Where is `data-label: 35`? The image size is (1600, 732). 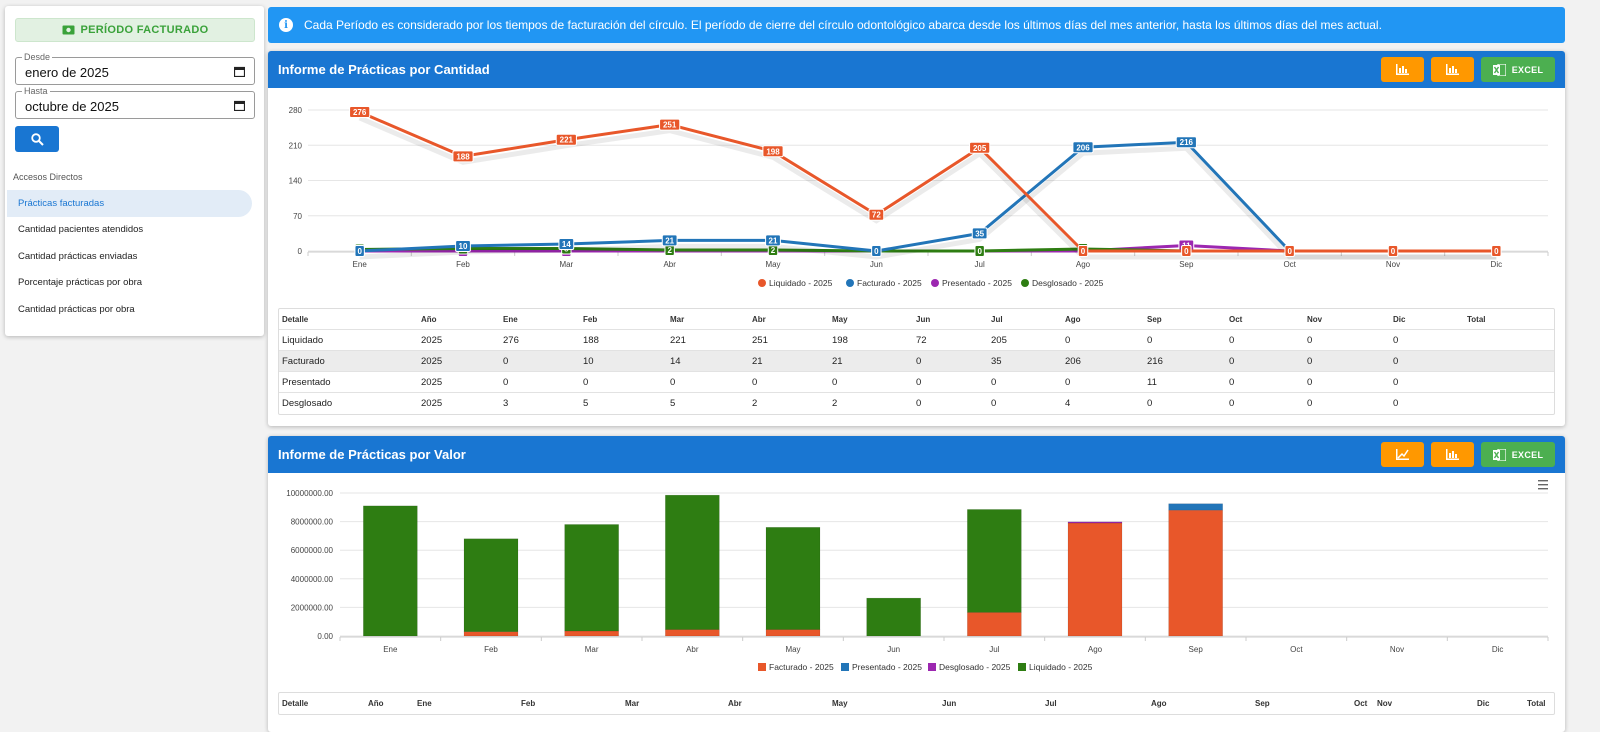 data-label: 35 is located at coordinates (979, 233).